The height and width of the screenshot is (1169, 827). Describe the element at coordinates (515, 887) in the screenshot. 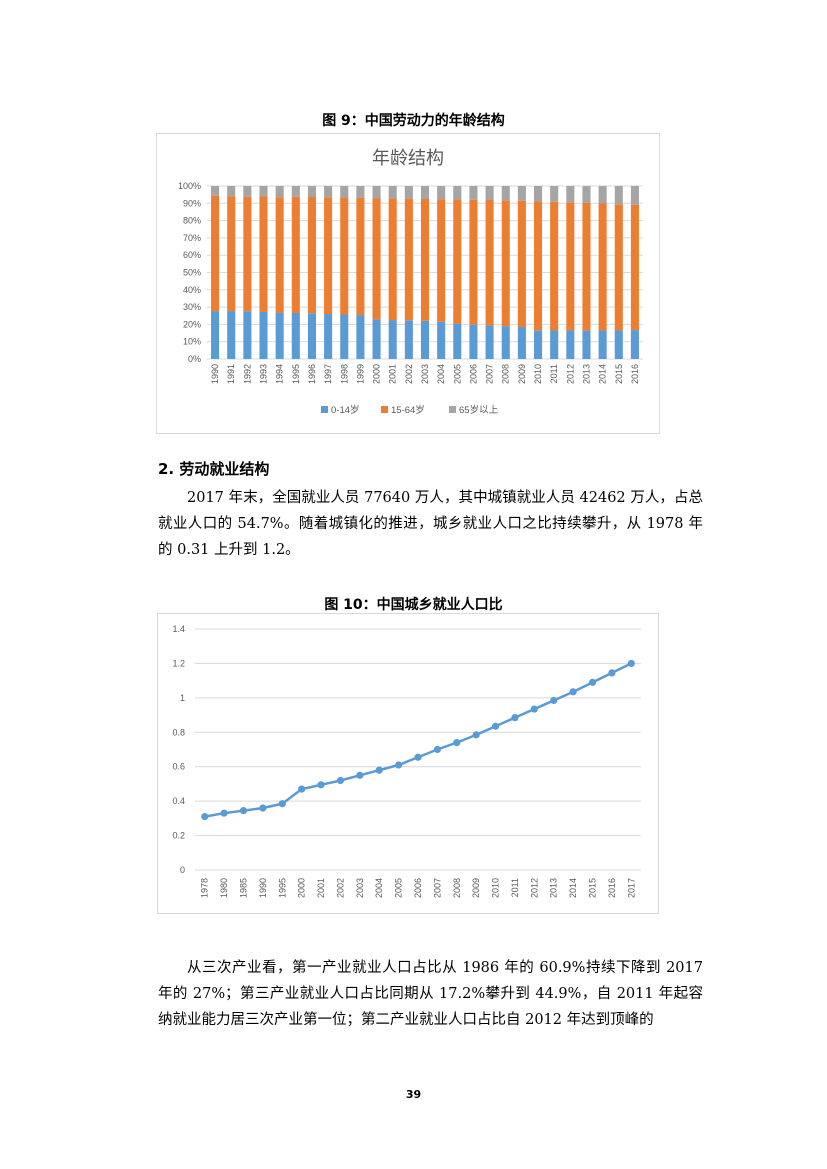

I see `x-tick-label: 2011` at that location.